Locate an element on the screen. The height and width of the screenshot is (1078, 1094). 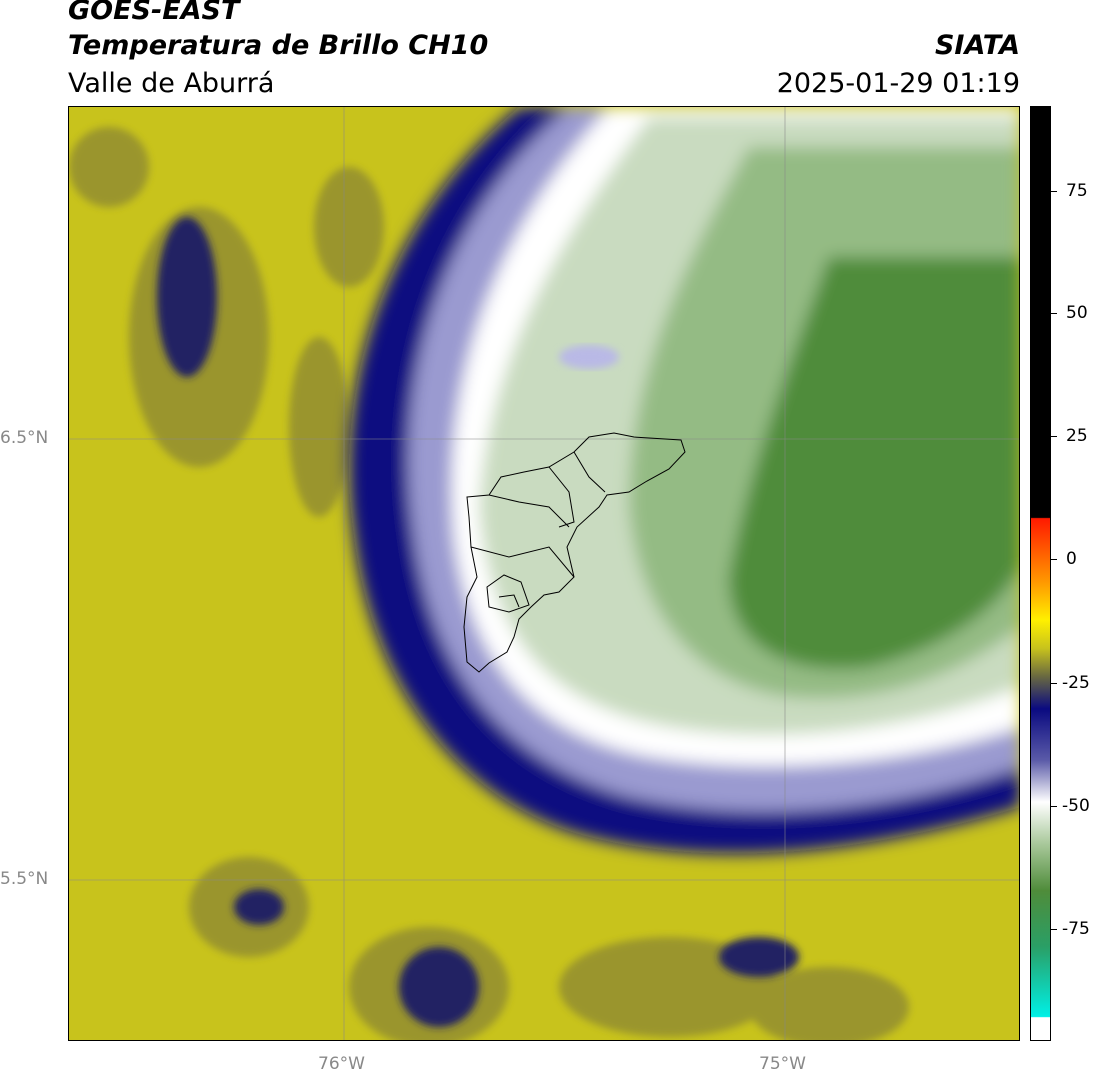
colorbar-tick-label: -25 is located at coordinates (1076, 683).